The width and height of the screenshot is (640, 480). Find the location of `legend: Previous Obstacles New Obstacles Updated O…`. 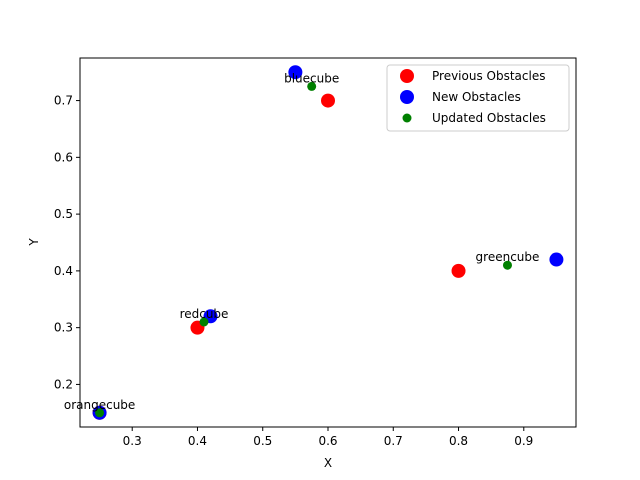

legend: Previous Obstacles New Obstacles Updated O… is located at coordinates (478, 98).